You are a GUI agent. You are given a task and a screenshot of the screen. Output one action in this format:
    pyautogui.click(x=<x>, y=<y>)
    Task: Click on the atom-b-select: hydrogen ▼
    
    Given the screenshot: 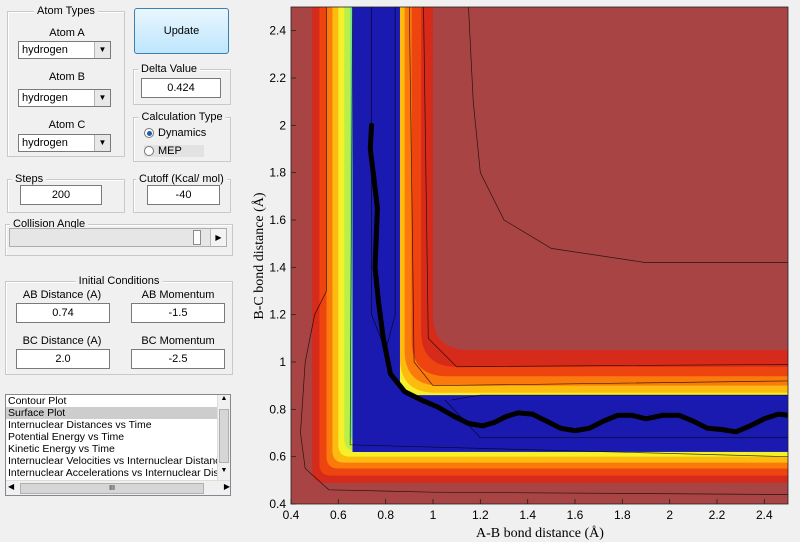 What is the action you would take?
    pyautogui.click(x=64, y=98)
    